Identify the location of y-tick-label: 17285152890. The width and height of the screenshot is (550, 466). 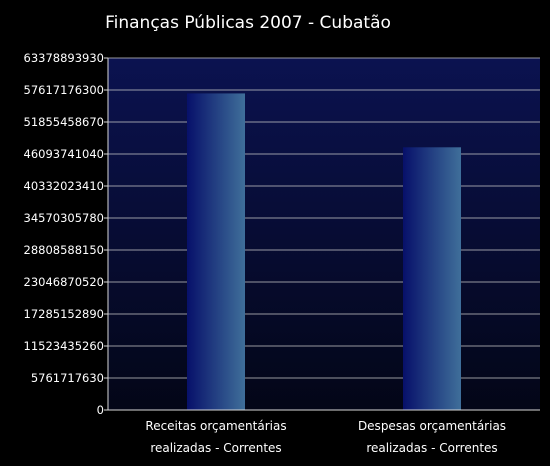
(64, 314).